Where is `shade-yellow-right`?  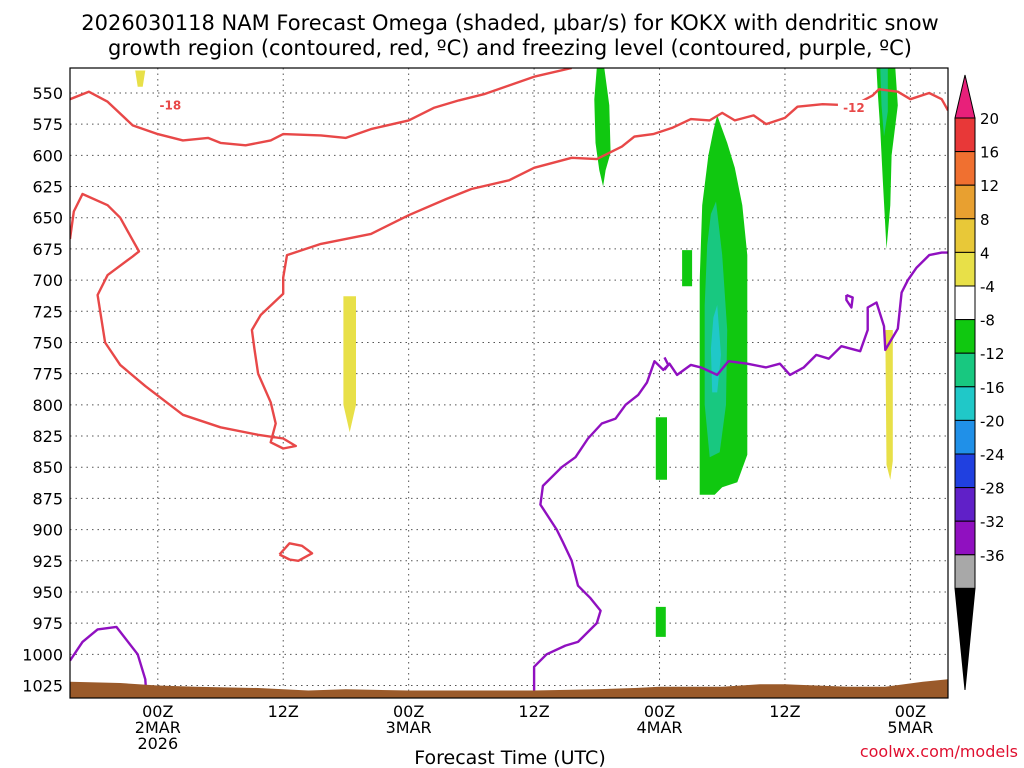 shade-yellow-right is located at coordinates (889, 405).